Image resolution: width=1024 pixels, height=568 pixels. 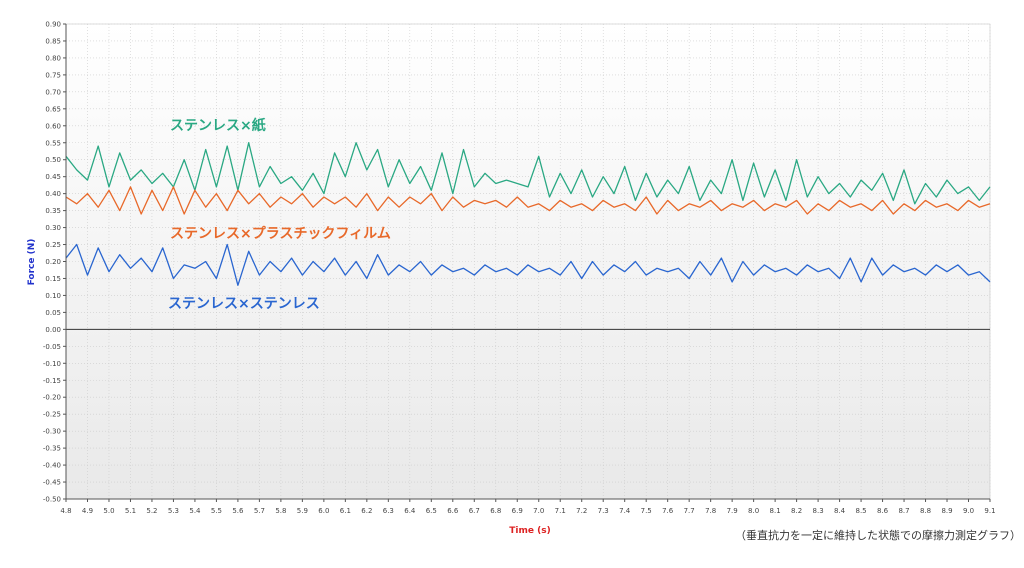 I want to click on y-tick-label: 0.05, so click(x=53, y=313).